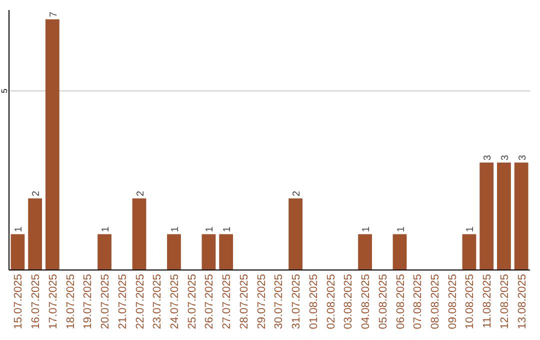 The width and height of the screenshot is (540, 340). Describe the element at coordinates (488, 301) in the screenshot. I see `x-tick-label: 11.08.2025` at that location.